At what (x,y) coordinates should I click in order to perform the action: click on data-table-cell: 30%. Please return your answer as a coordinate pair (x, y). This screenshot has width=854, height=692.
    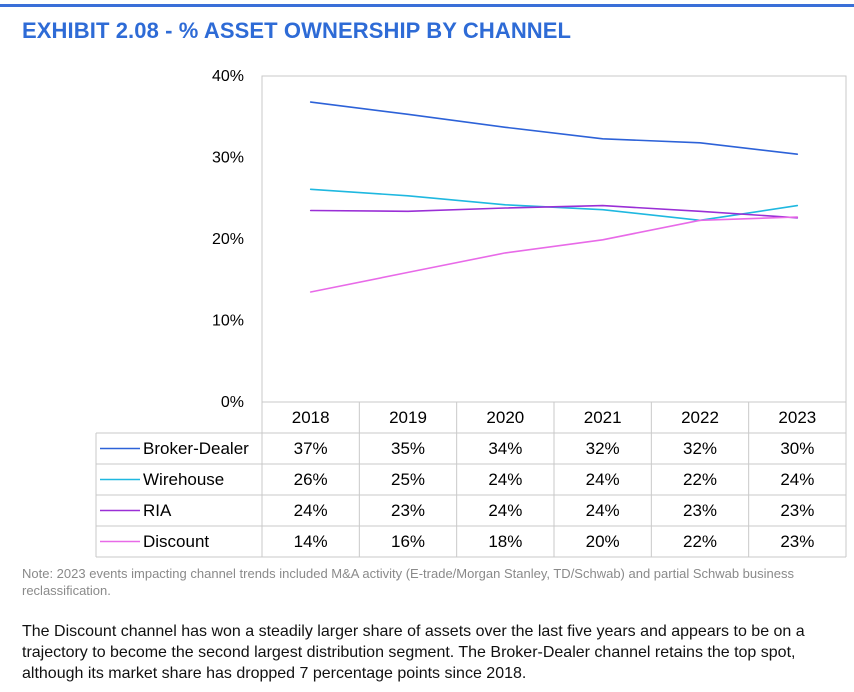
    Looking at the image, I should click on (797, 448).